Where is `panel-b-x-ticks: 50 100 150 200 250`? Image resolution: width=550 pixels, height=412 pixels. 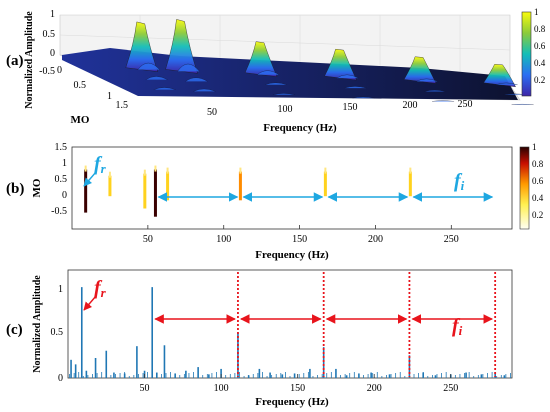 panel-b-x-ticks: 50 100 150 200 250 is located at coordinates (301, 239).